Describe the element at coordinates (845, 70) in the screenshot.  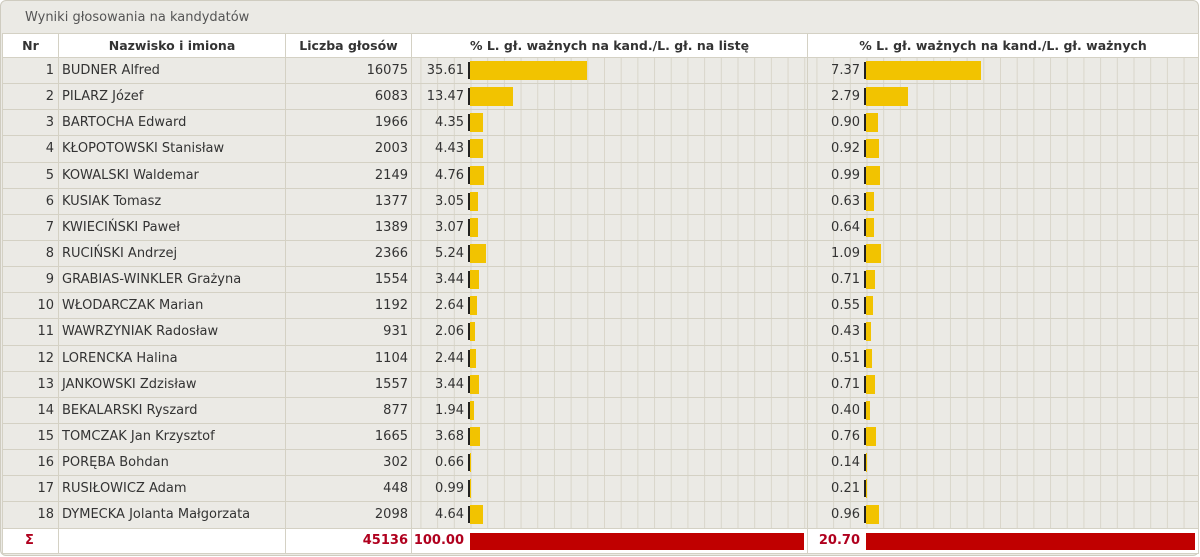
I see `pct-valid-value: 7.37` at that location.